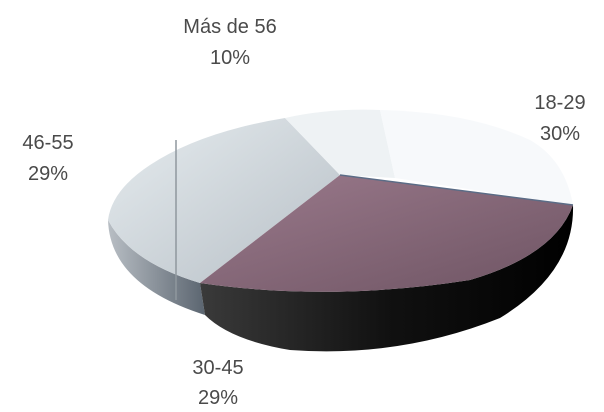 The image size is (604, 412). What do you see at coordinates (559, 103) in the screenshot?
I see `label-18-29-name: 18-29` at bounding box center [559, 103].